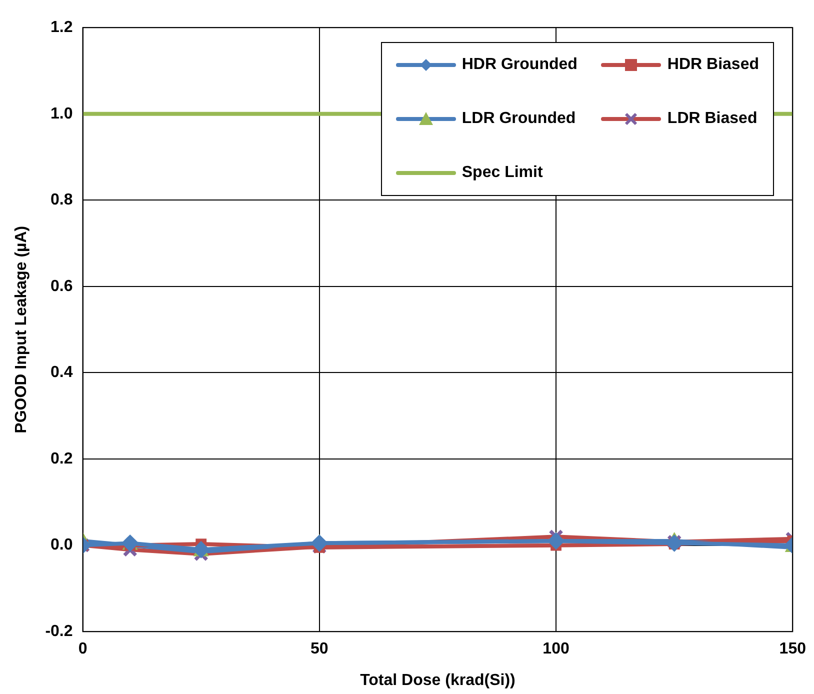 The image size is (814, 694). What do you see at coordinates (61, 27) in the screenshot?
I see `y-tick-label: 1.2` at bounding box center [61, 27].